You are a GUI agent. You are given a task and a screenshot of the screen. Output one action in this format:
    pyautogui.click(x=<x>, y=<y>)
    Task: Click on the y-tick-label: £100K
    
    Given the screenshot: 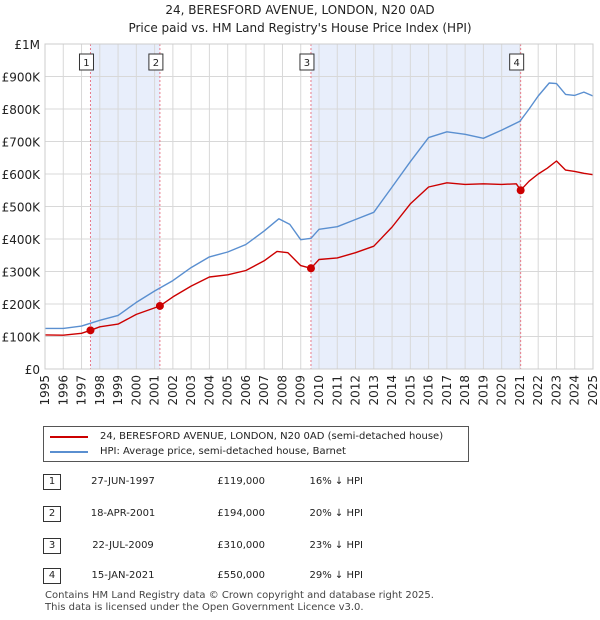 What is the action you would take?
    pyautogui.click(x=22, y=338)
    